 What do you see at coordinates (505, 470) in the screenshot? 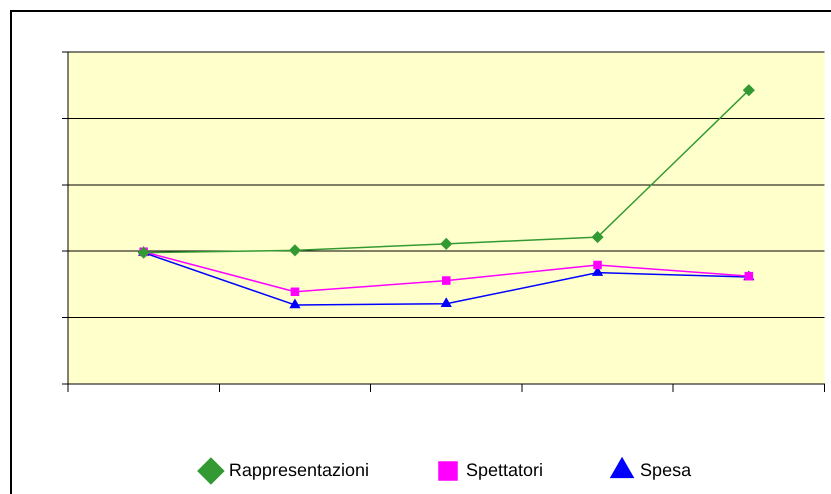
I see `legend-label: Spettatori` at bounding box center [505, 470].